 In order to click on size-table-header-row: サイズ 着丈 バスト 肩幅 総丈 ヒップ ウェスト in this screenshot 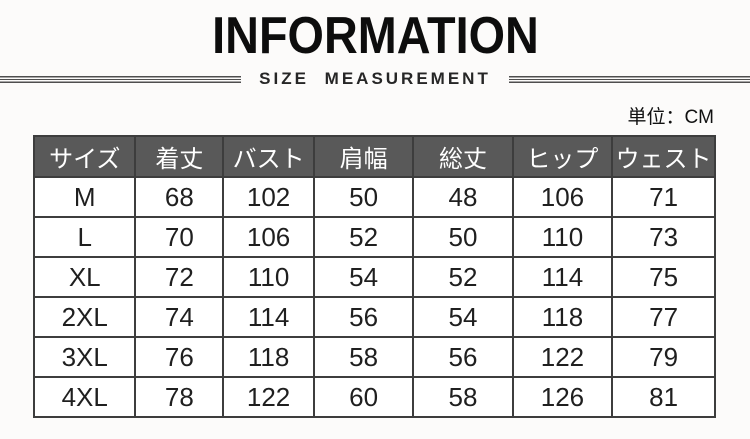, I will do `click(374, 156)`.